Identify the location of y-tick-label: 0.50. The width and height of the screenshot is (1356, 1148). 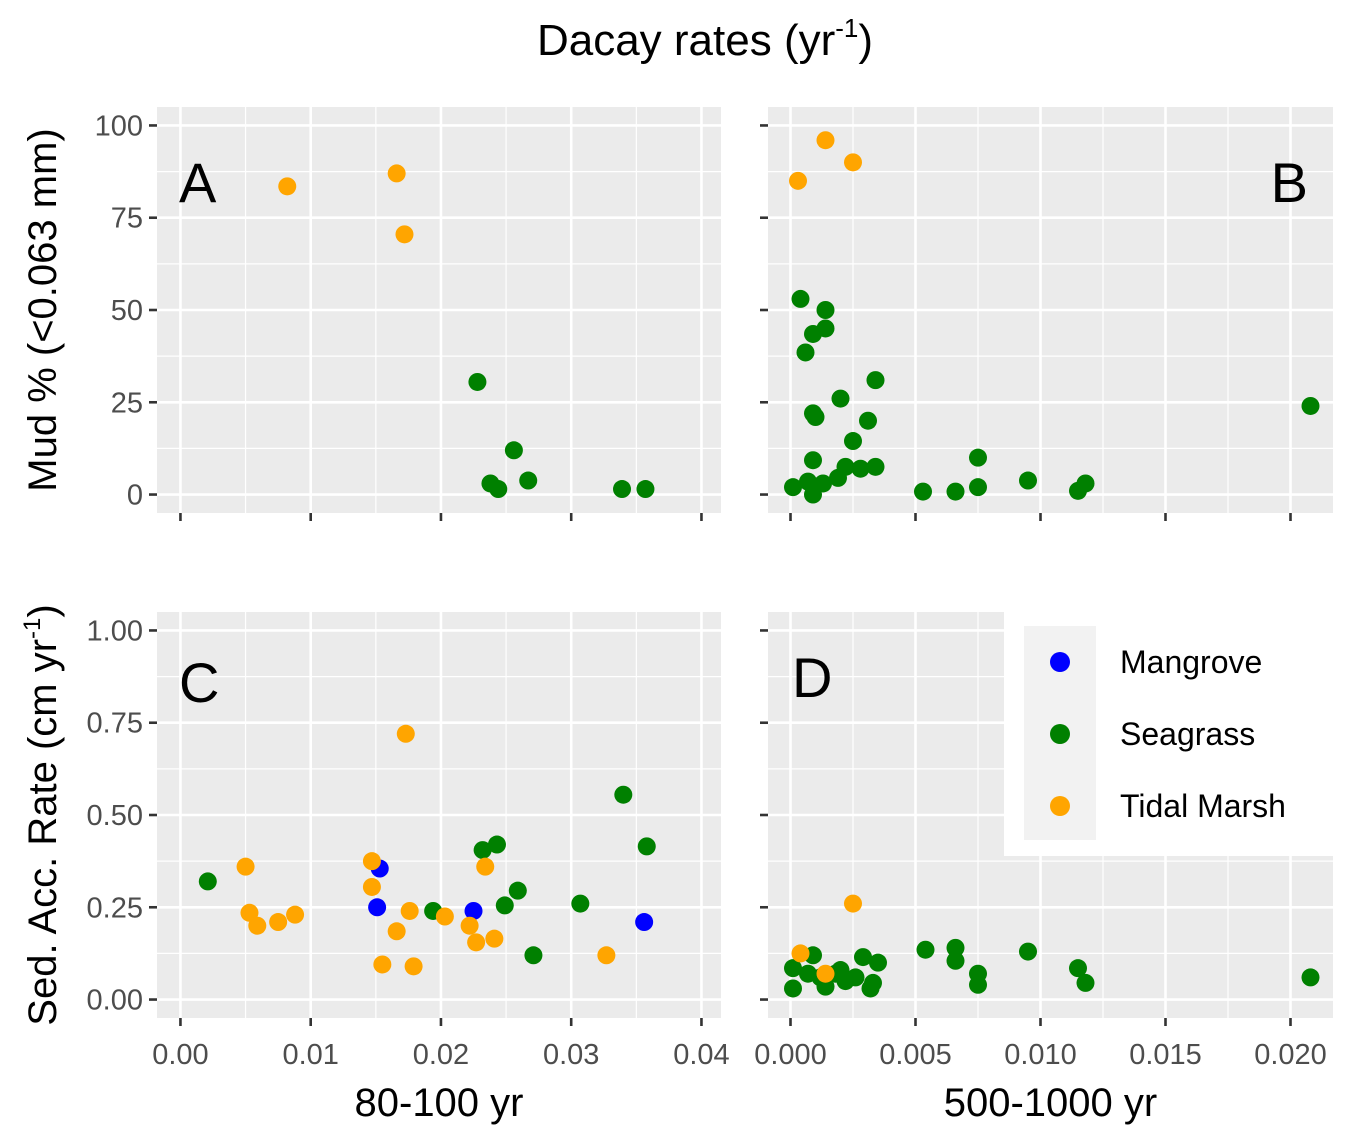
(115, 816).